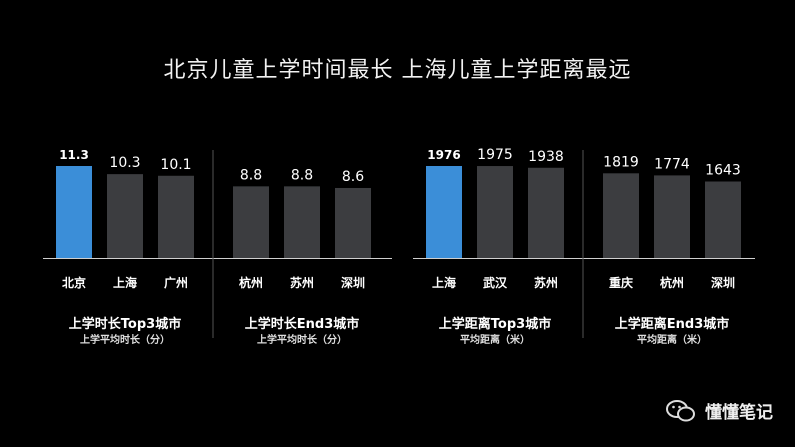  What do you see at coordinates (621, 162) in the screenshot?
I see `value-label-g3-0: 1819` at bounding box center [621, 162].